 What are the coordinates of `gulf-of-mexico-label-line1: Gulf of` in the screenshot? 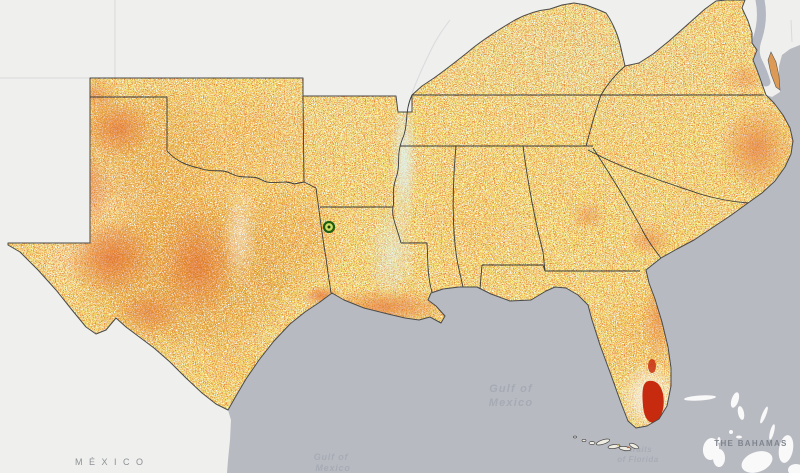 It's located at (511, 389).